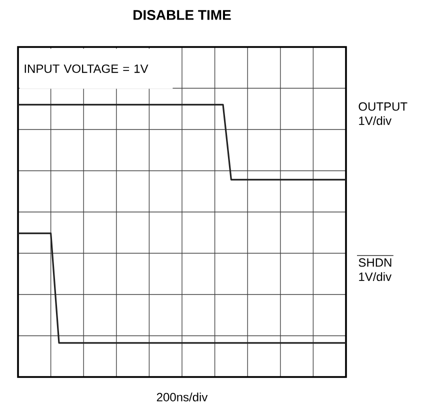 The height and width of the screenshot is (405, 445). What do you see at coordinates (182, 15) in the screenshot?
I see `chart-title: DISABLE TIME` at bounding box center [182, 15].